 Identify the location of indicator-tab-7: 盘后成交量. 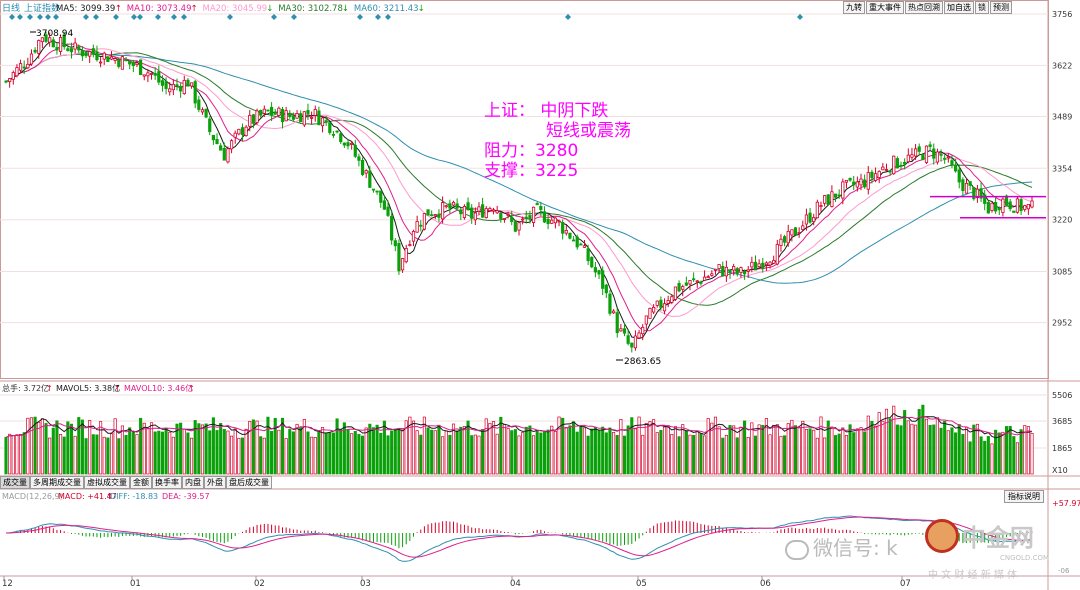
(249, 482).